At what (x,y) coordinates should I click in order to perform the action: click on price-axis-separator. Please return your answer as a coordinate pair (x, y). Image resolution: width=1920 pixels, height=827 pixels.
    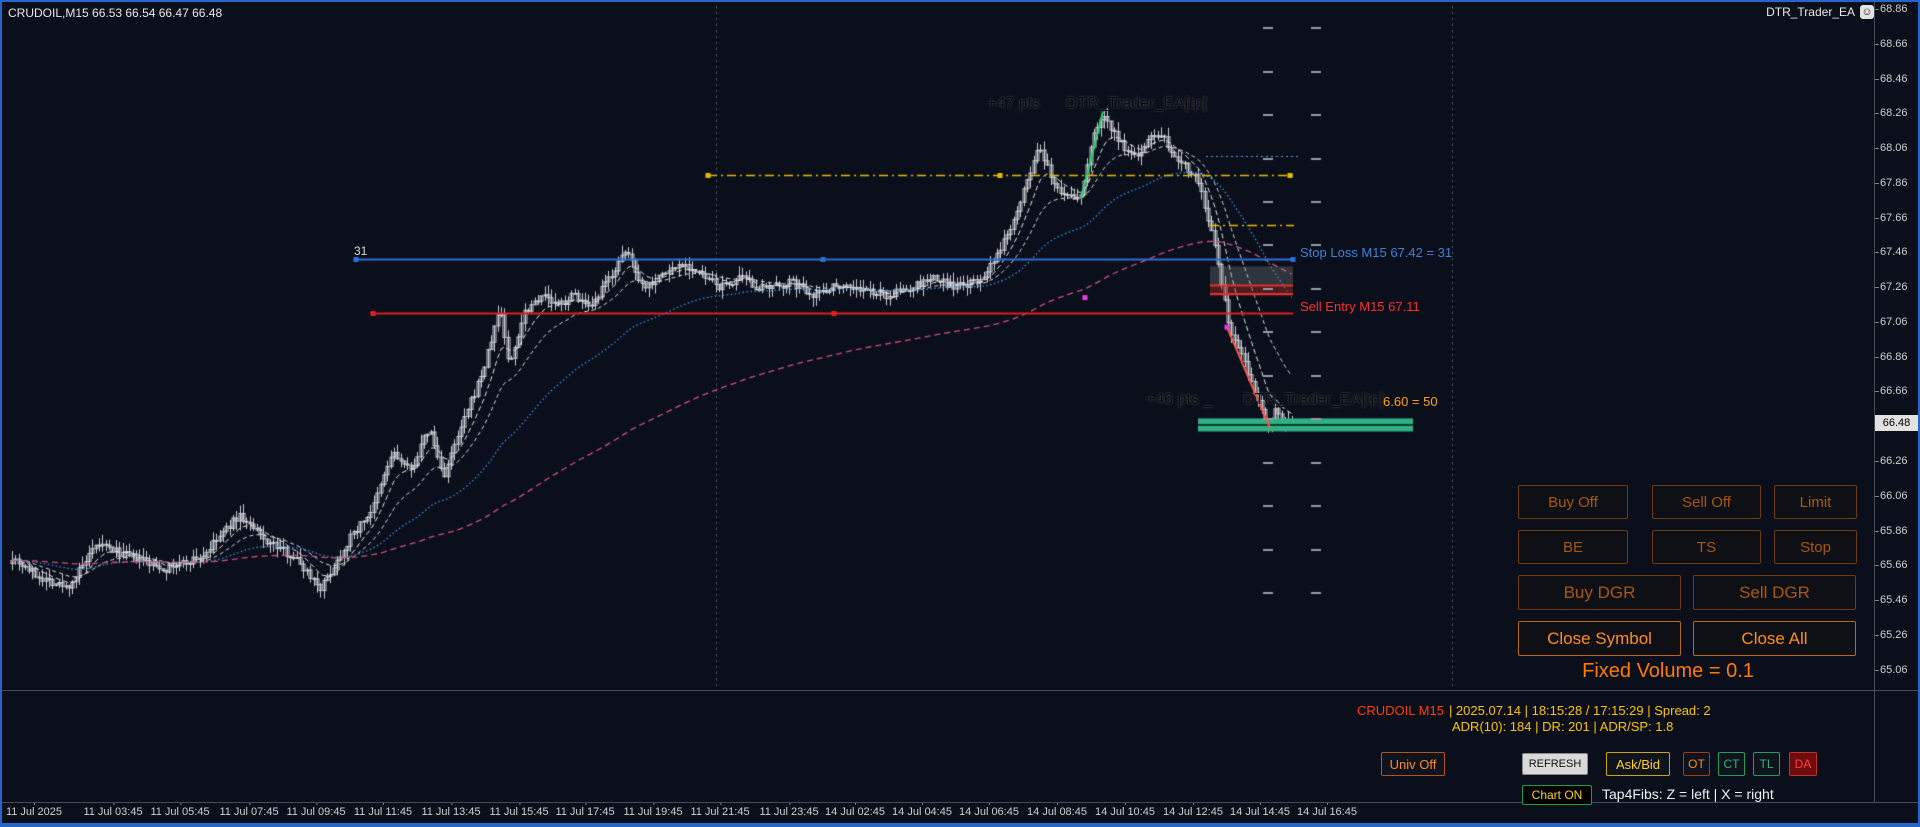
    Looking at the image, I should click on (1874, 401).